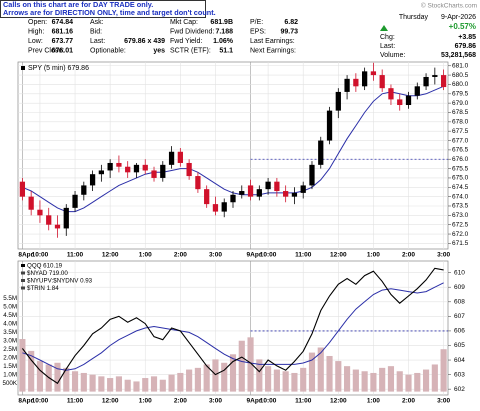 The height and width of the screenshot is (411, 480). I want to click on y-tick-label: 5.0M, so click(10, 306).